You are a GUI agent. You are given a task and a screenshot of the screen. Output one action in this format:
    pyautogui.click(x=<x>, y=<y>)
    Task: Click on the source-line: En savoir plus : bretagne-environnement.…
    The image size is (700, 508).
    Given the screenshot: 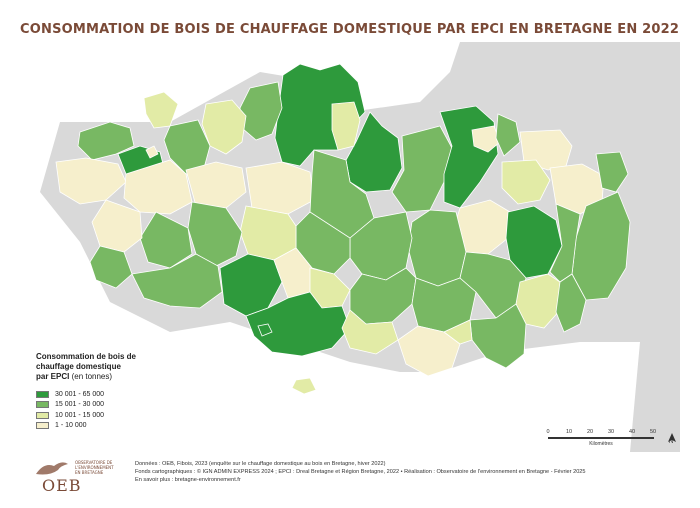 What is the action you would take?
    pyautogui.click(x=188, y=480)
    